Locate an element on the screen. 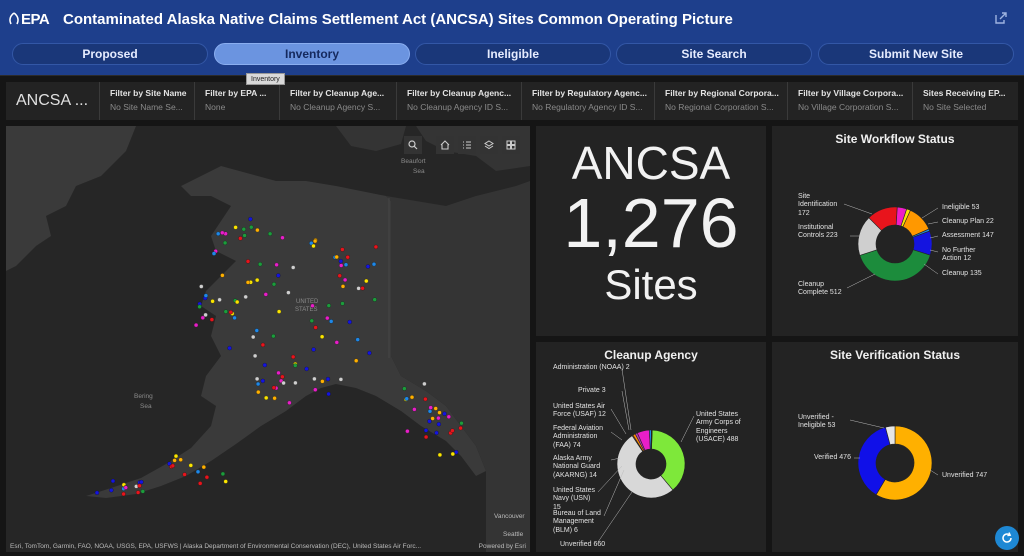  donut-slice-cleanup-complete is located at coordinates (895, 265).